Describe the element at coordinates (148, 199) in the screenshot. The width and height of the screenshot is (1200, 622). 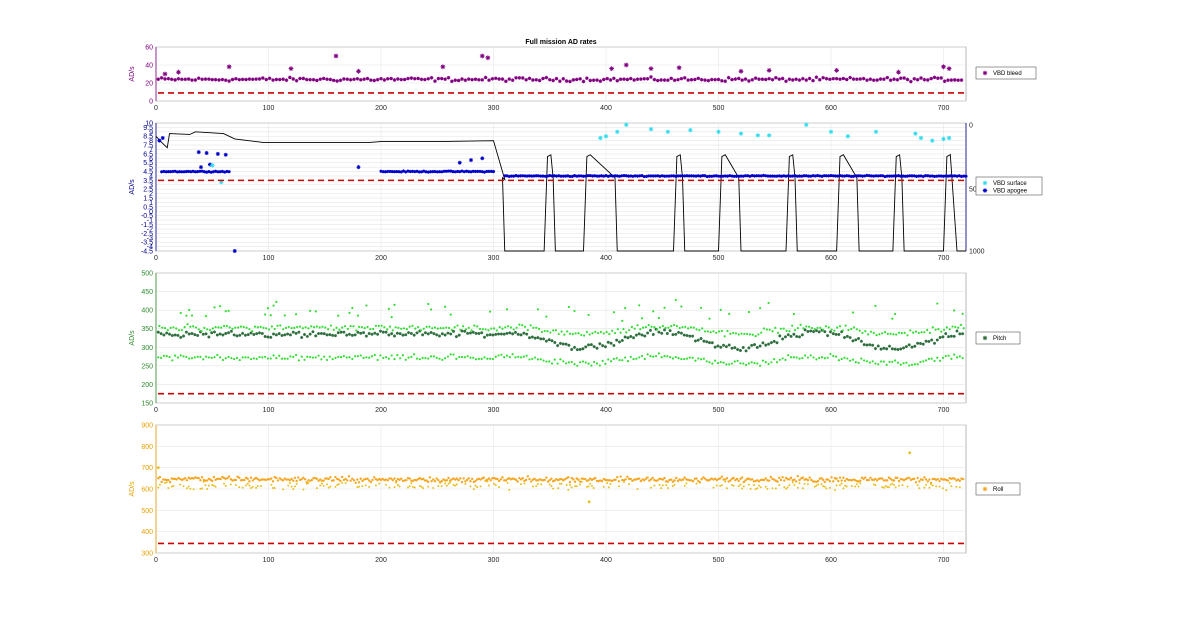
I see `y-tick-label: 1.5` at that location.